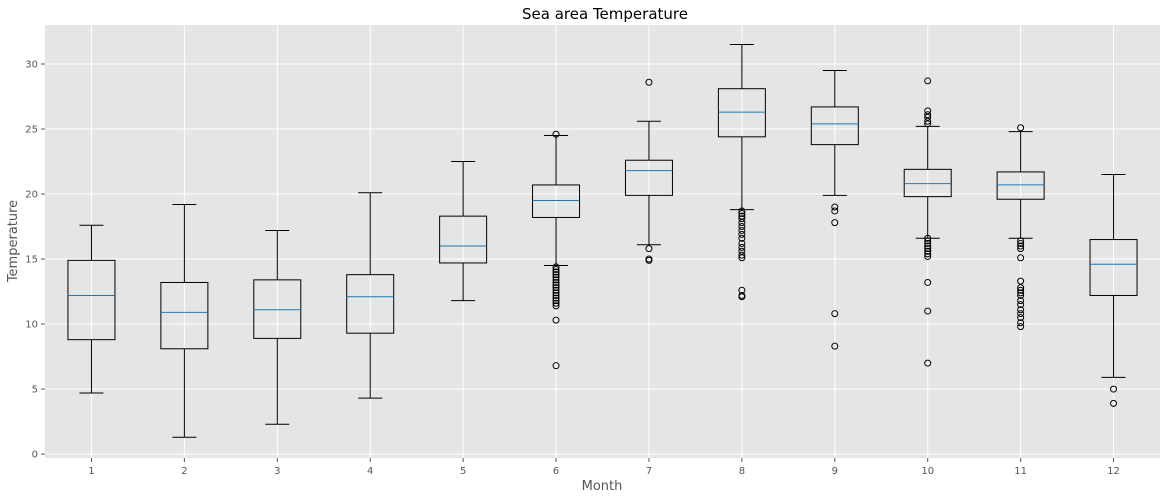 This screenshot has height=500, width=1170. What do you see at coordinates (184, 471) in the screenshot?
I see `x-tick-label-2: 2` at bounding box center [184, 471].